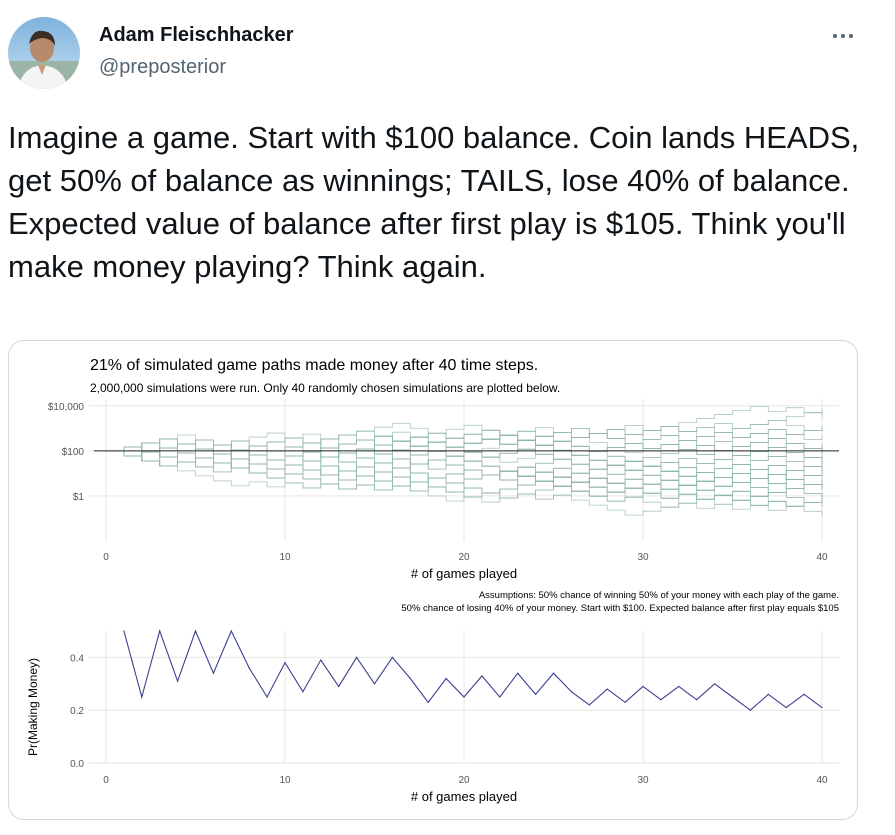 The width and height of the screenshot is (895, 835). I want to click on chart1-x-tick-label: 30, so click(643, 557).